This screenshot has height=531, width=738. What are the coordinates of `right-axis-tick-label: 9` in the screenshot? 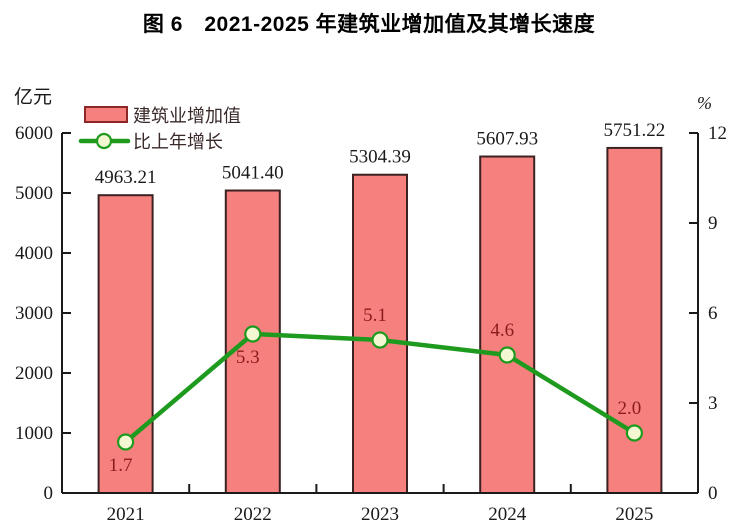 It's located at (713, 223).